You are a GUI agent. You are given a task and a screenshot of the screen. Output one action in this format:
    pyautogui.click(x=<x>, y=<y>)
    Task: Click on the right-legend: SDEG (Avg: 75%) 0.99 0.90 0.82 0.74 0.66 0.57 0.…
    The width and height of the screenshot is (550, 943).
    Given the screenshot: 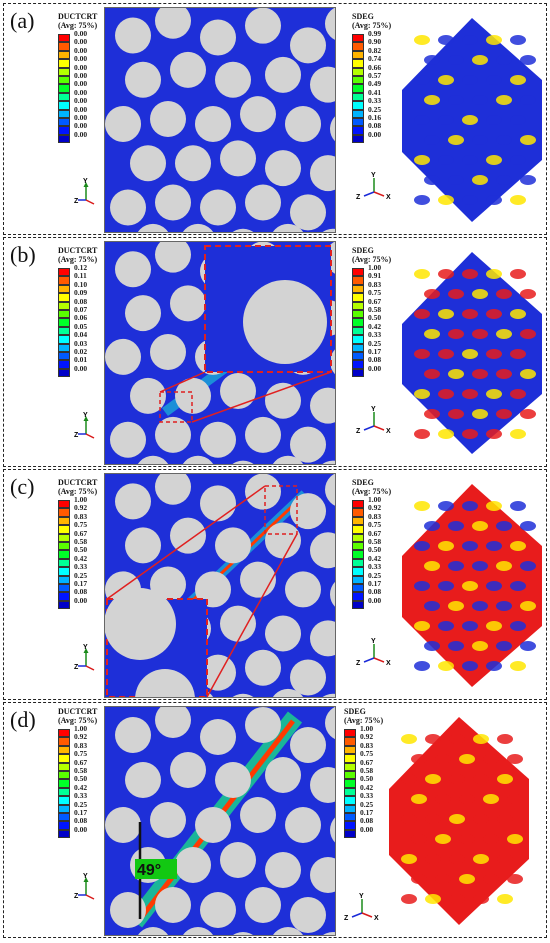 What is the action you would take?
    pyautogui.click(x=371, y=78)
    